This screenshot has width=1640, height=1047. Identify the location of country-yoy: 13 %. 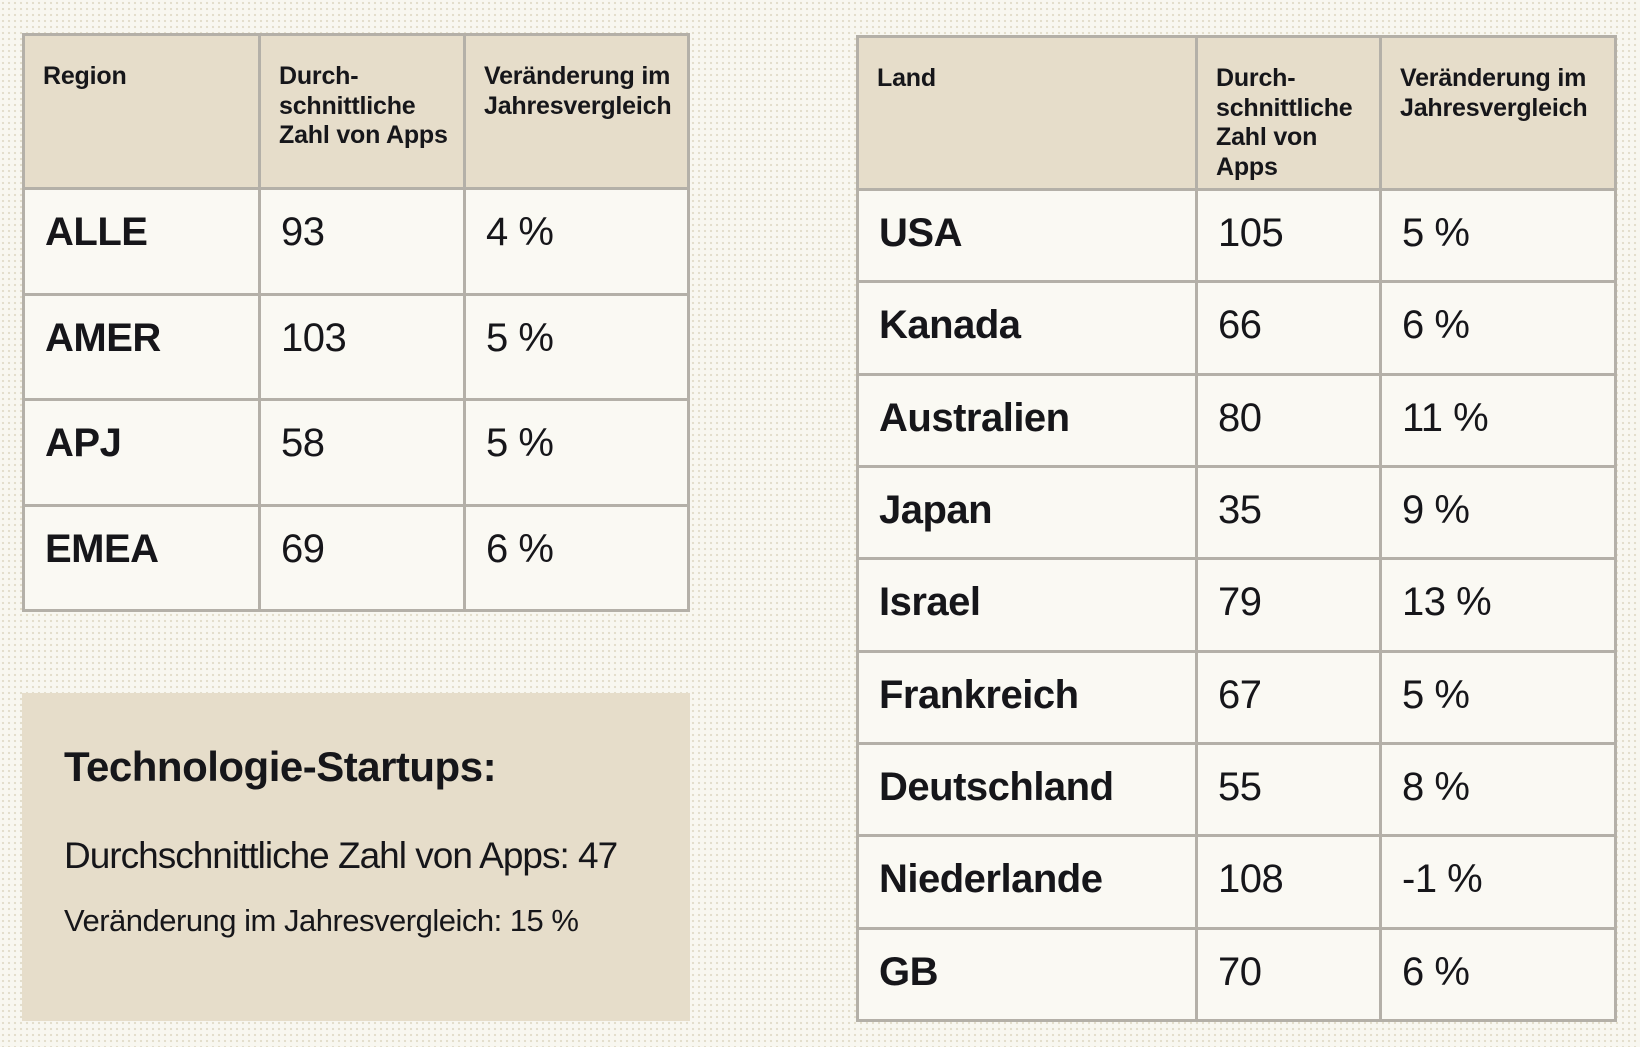
(1498, 605).